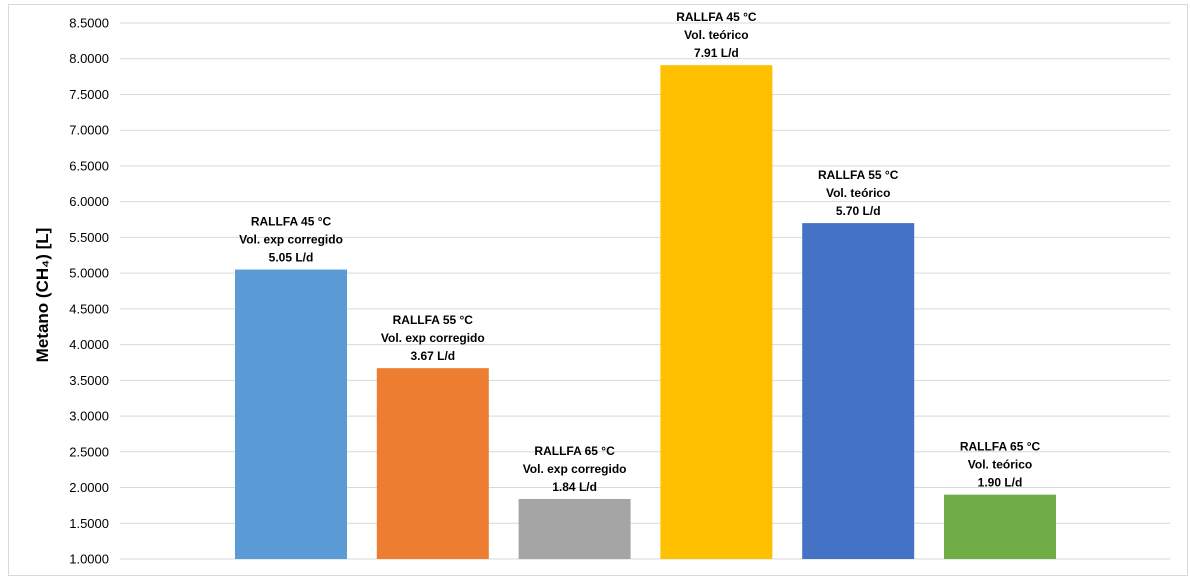 Image resolution: width=1190 pixels, height=578 pixels. Describe the element at coordinates (1000, 483) in the screenshot. I see `bar-data-label: 1.90 L/d` at that location.